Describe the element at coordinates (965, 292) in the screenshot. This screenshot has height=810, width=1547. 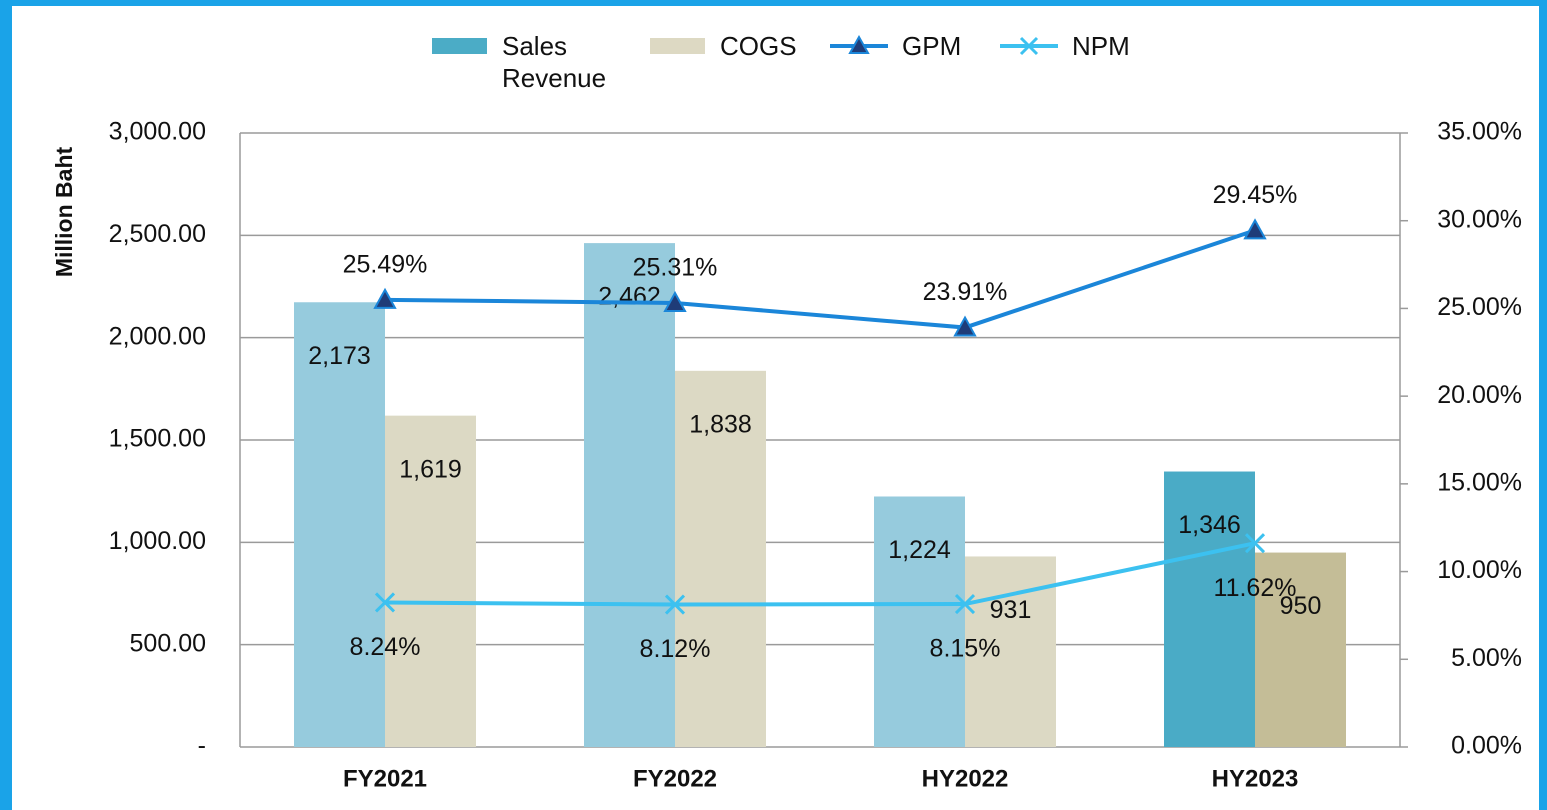
I see `data-label: 23.91%` at that location.